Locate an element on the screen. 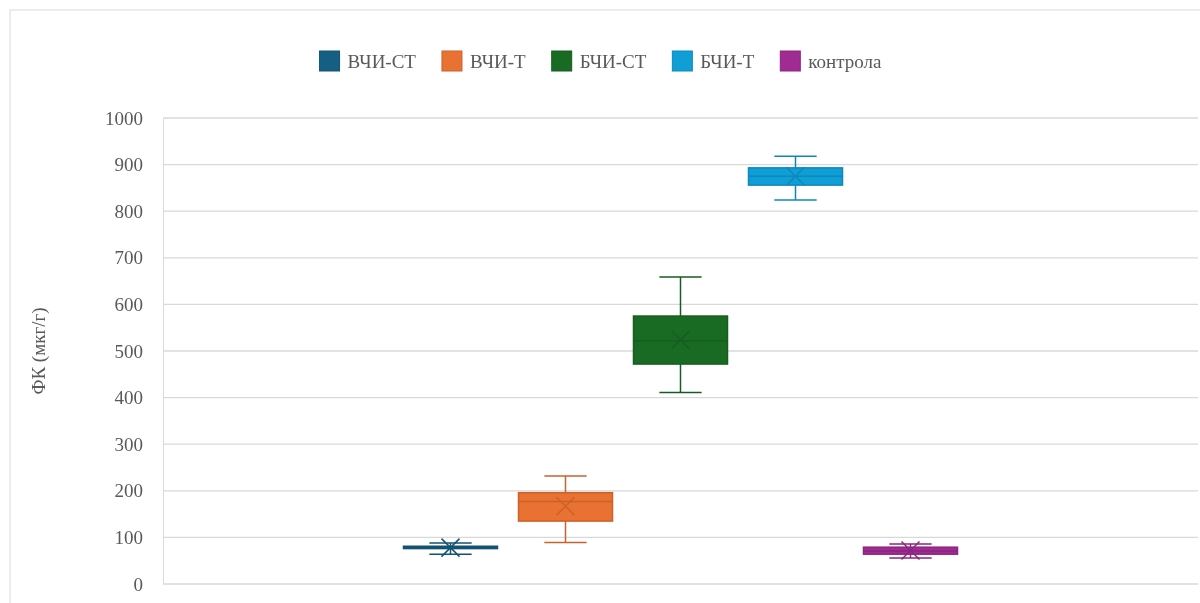 This screenshot has width=1200, height=603. y-tick-label: 300 is located at coordinates (128, 444).